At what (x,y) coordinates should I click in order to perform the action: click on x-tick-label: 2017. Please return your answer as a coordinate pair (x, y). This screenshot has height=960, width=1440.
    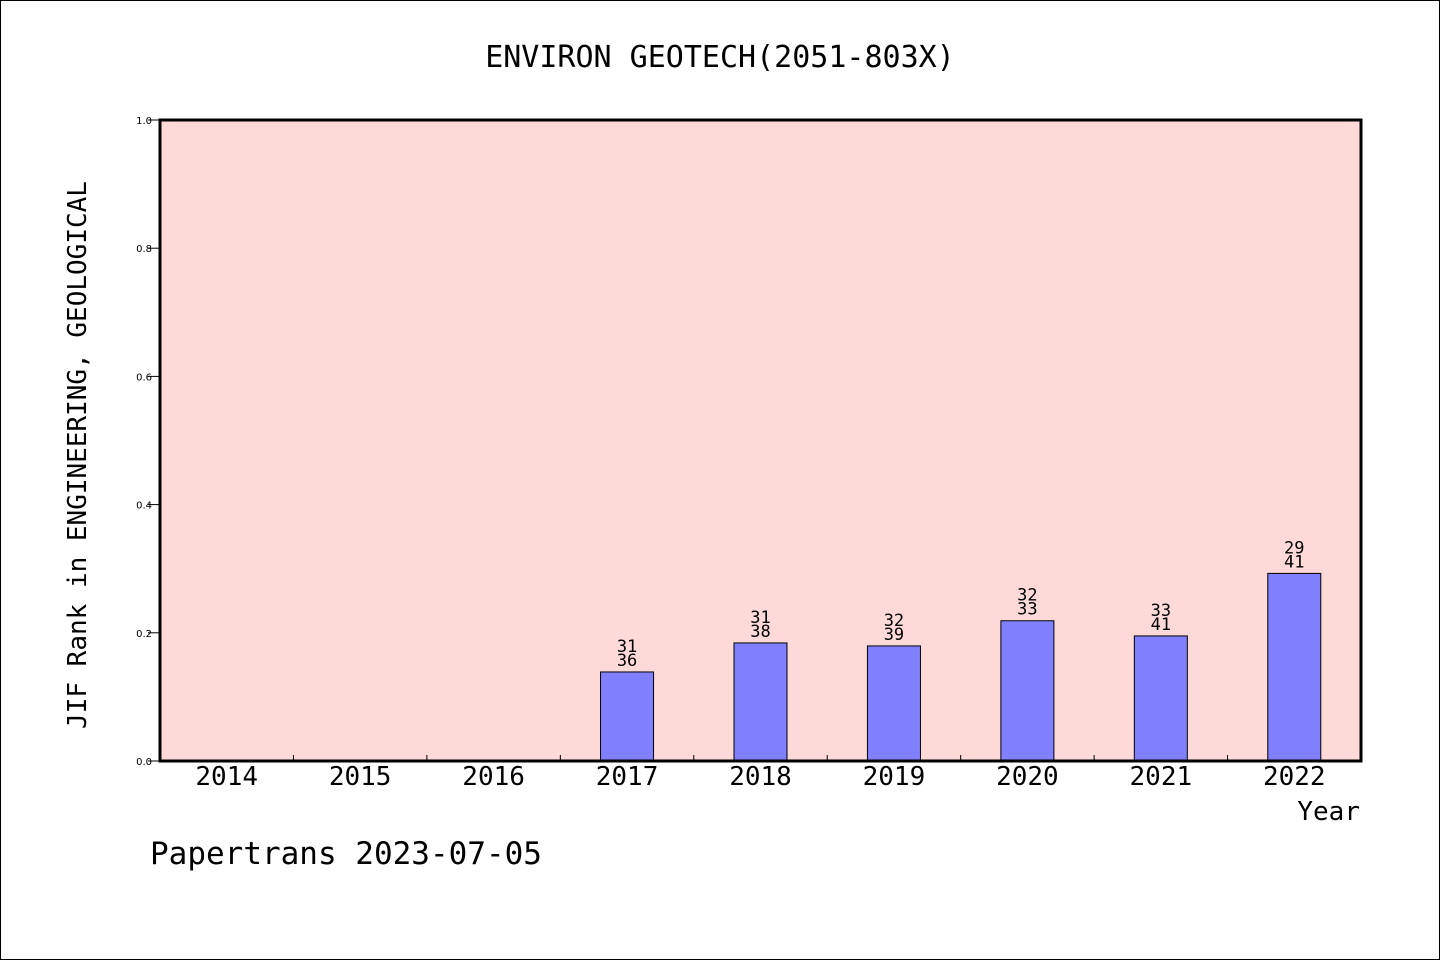
    Looking at the image, I should click on (627, 777).